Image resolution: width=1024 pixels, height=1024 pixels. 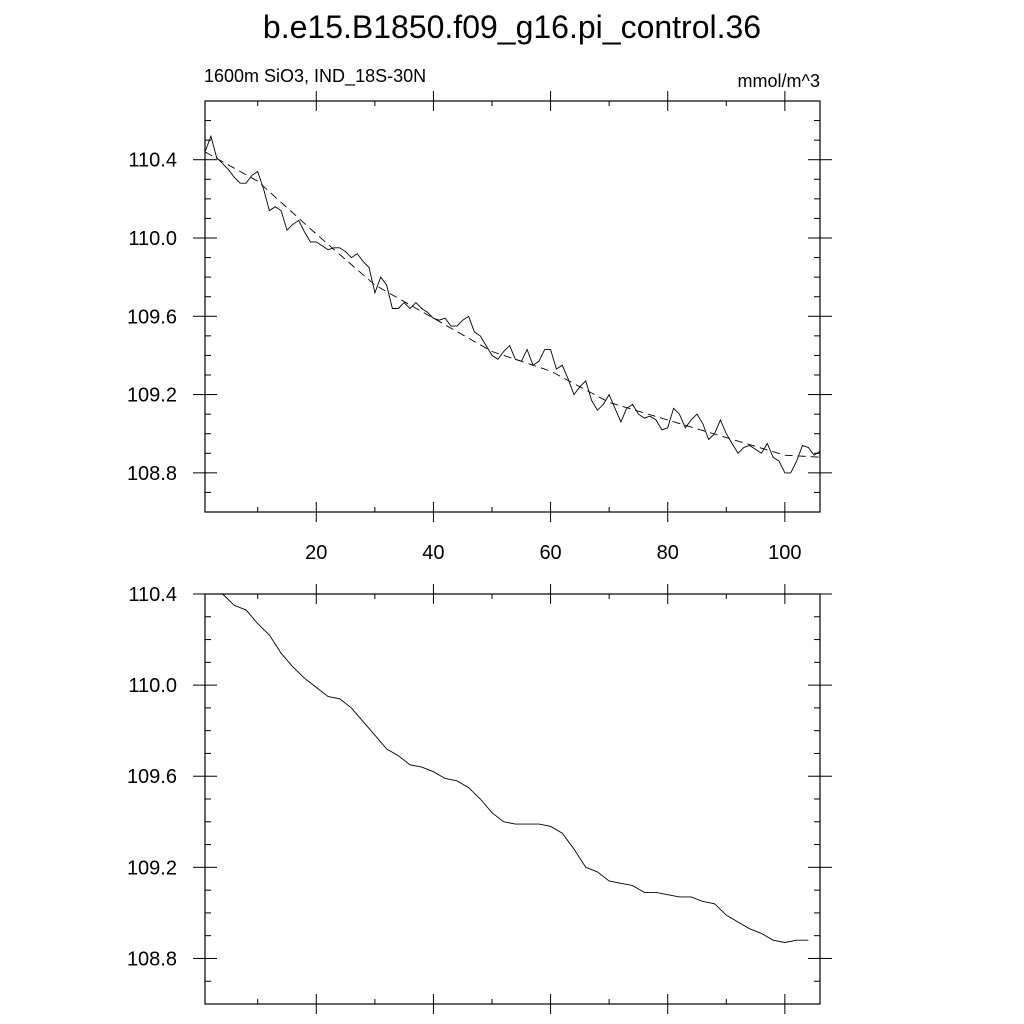 I want to click on x-tick-label: 100, so click(x=784, y=553).